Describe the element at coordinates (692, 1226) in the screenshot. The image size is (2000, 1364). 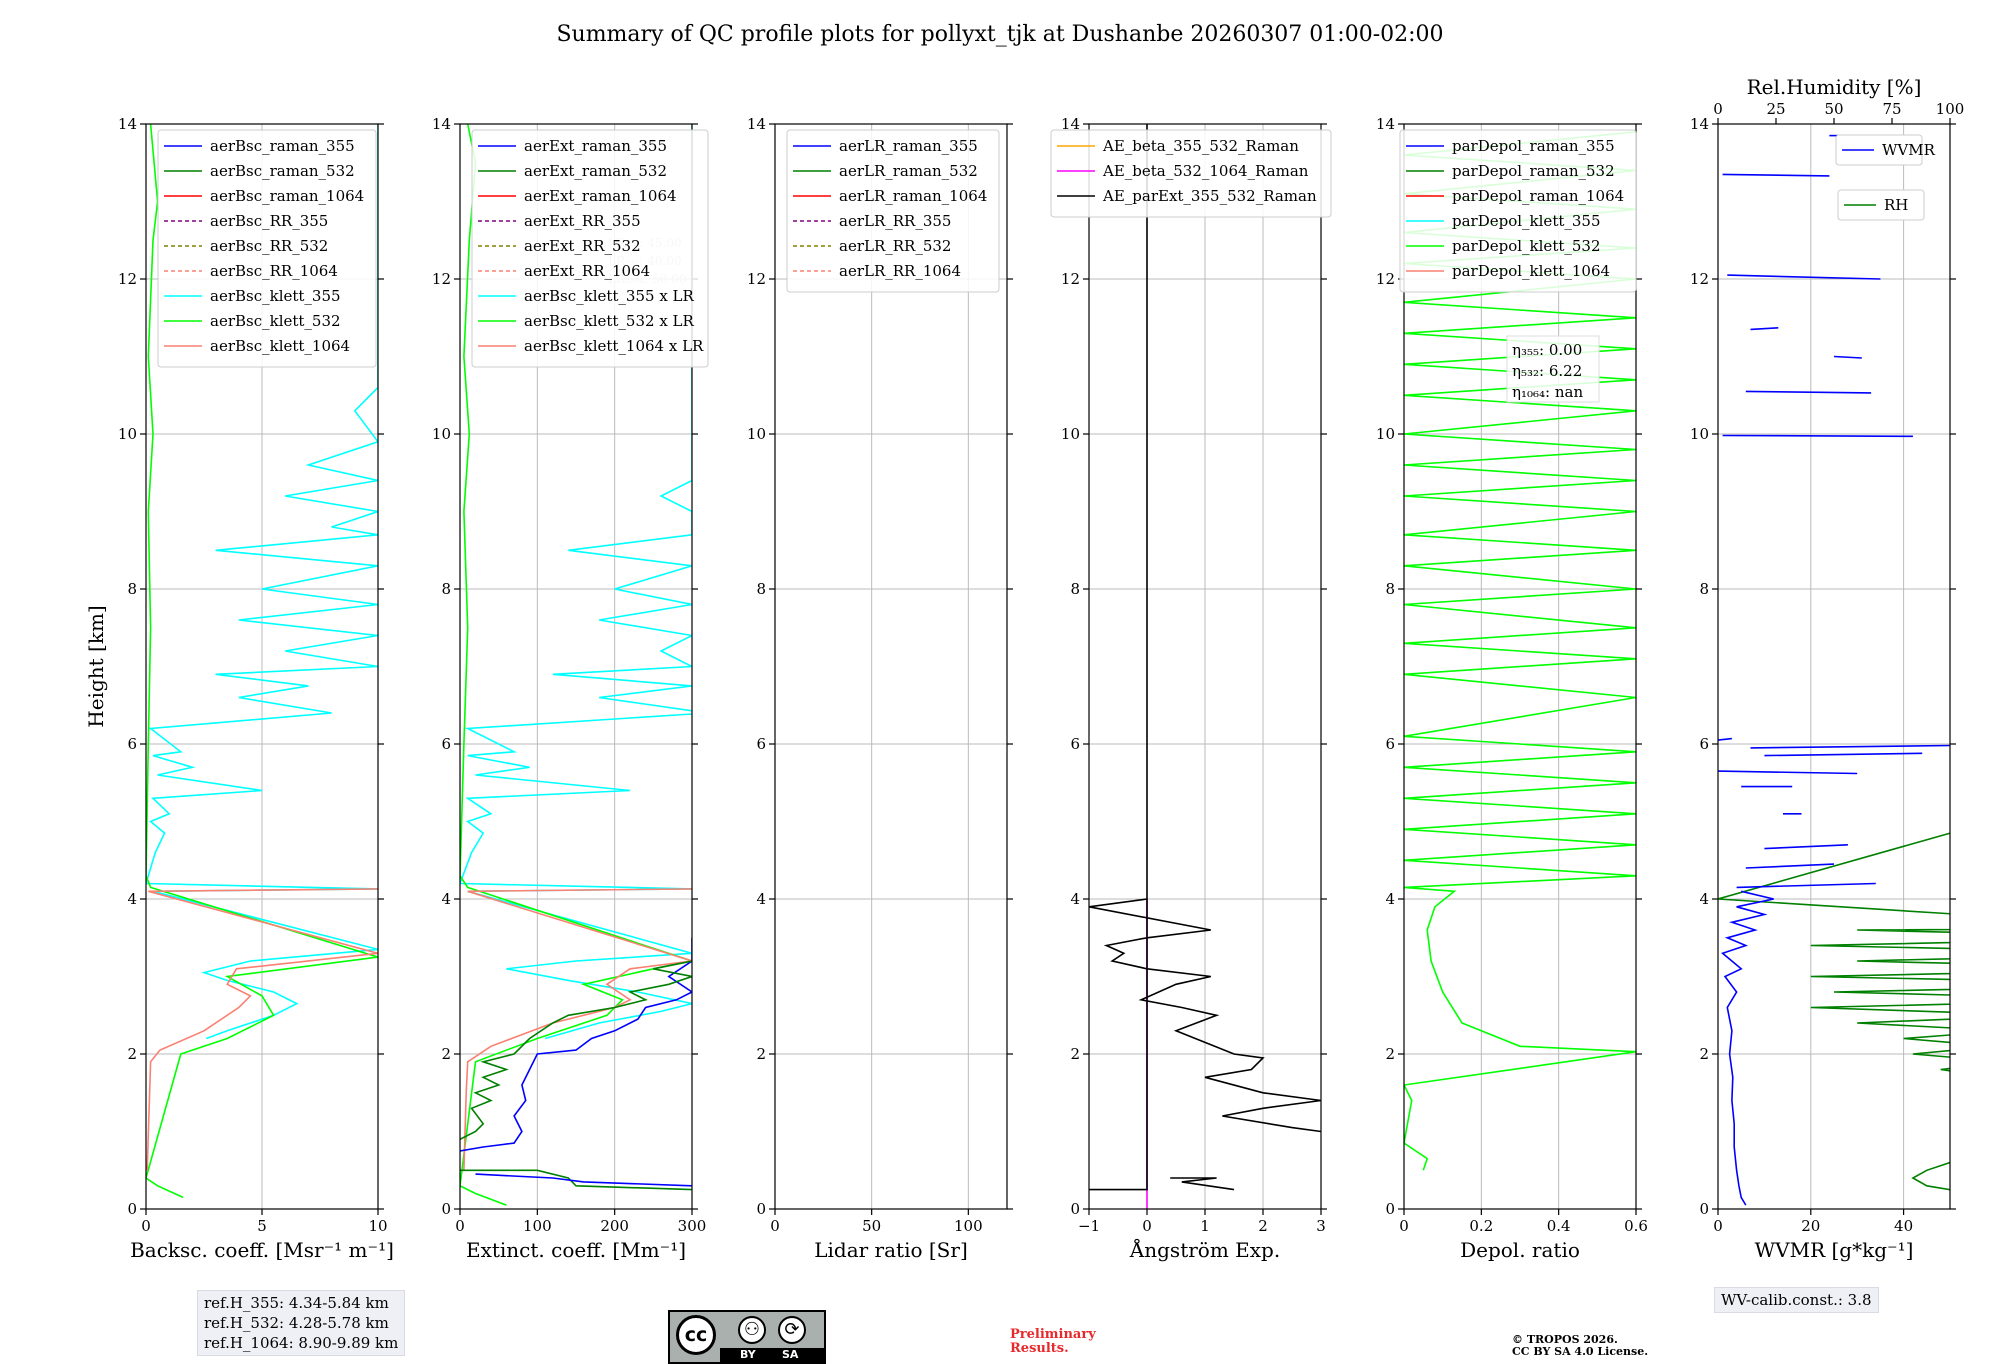
I see `x-tick-label-ext: 300` at that location.